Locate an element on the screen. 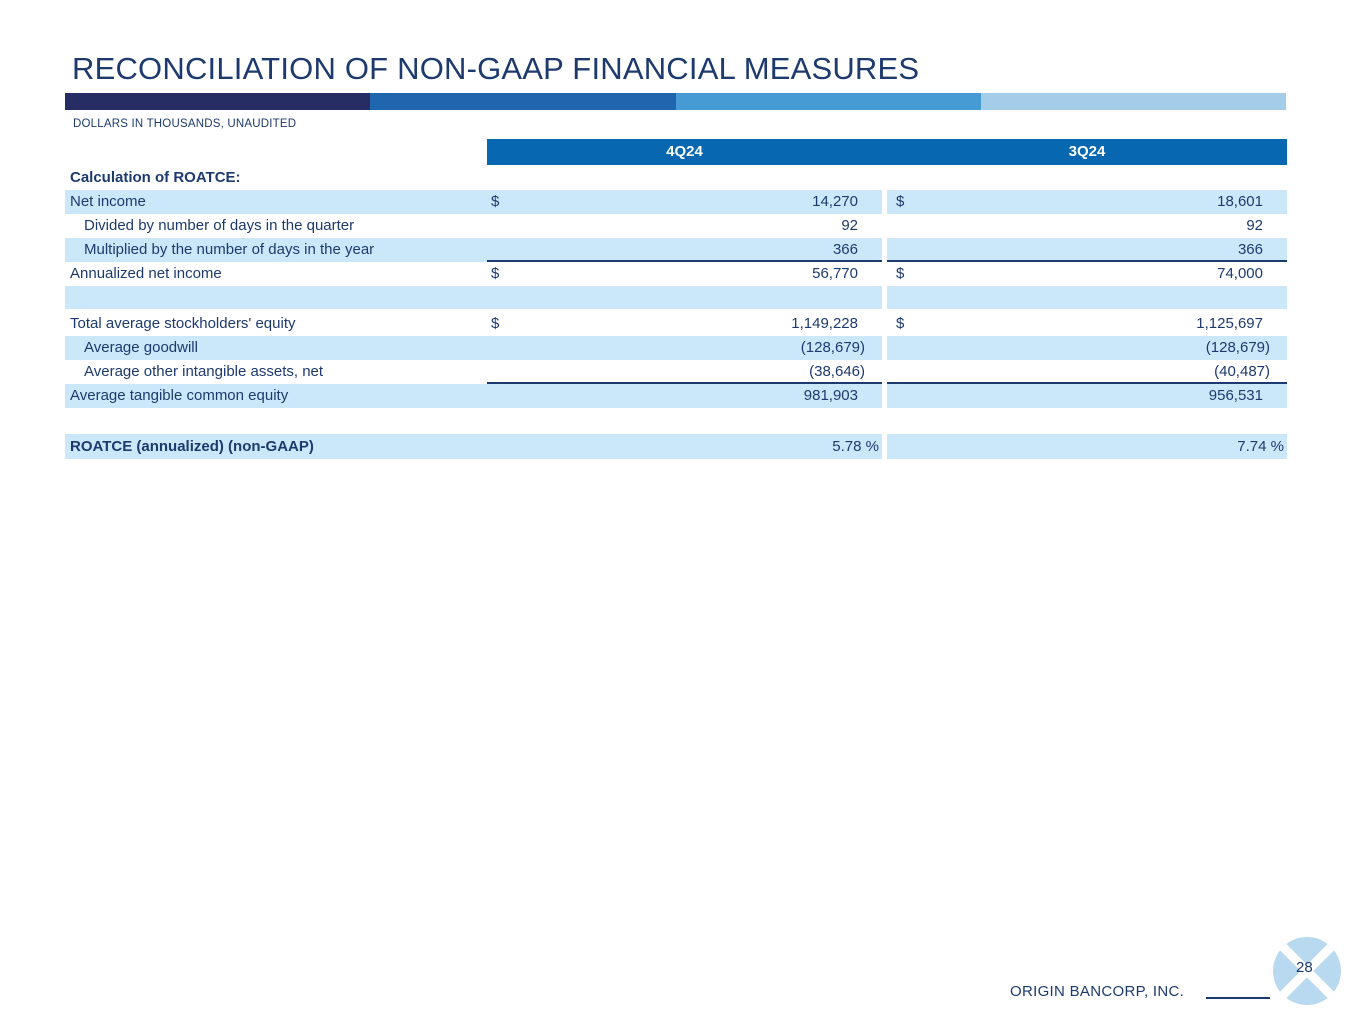 This screenshot has width=1365, height=1024. row-label: Annualized net income is located at coordinates (146, 273).